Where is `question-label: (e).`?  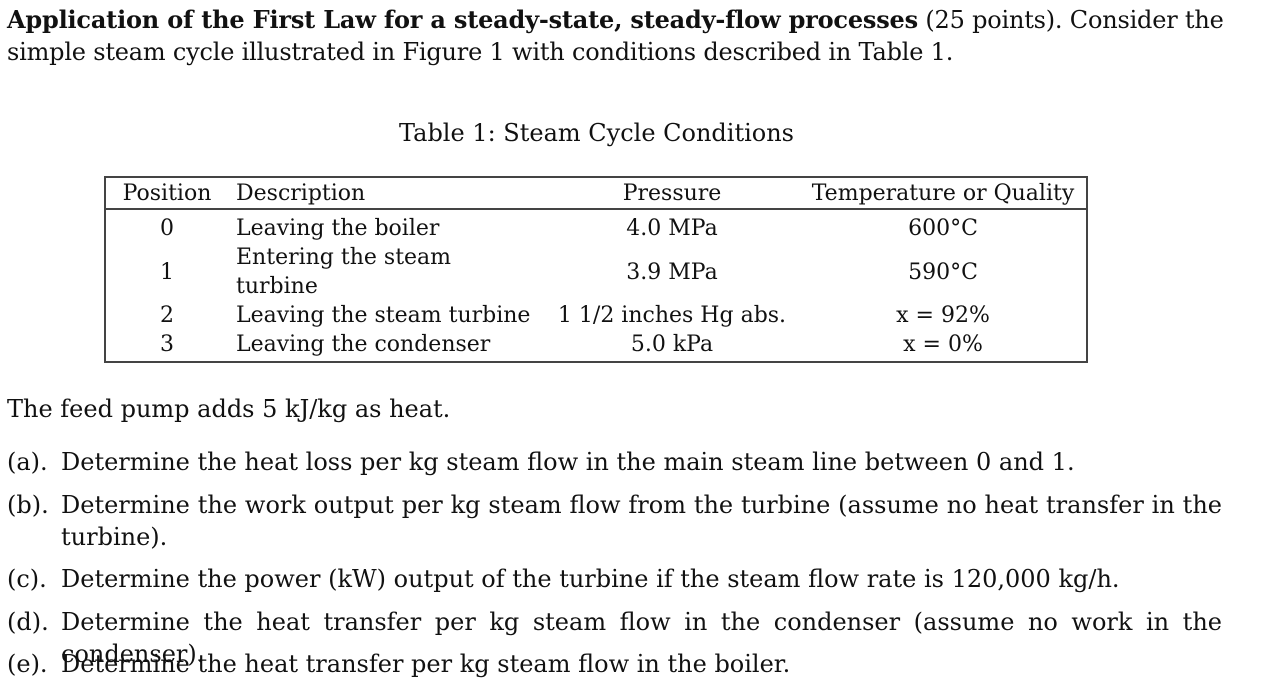 question-label: (e). is located at coordinates (27, 664).